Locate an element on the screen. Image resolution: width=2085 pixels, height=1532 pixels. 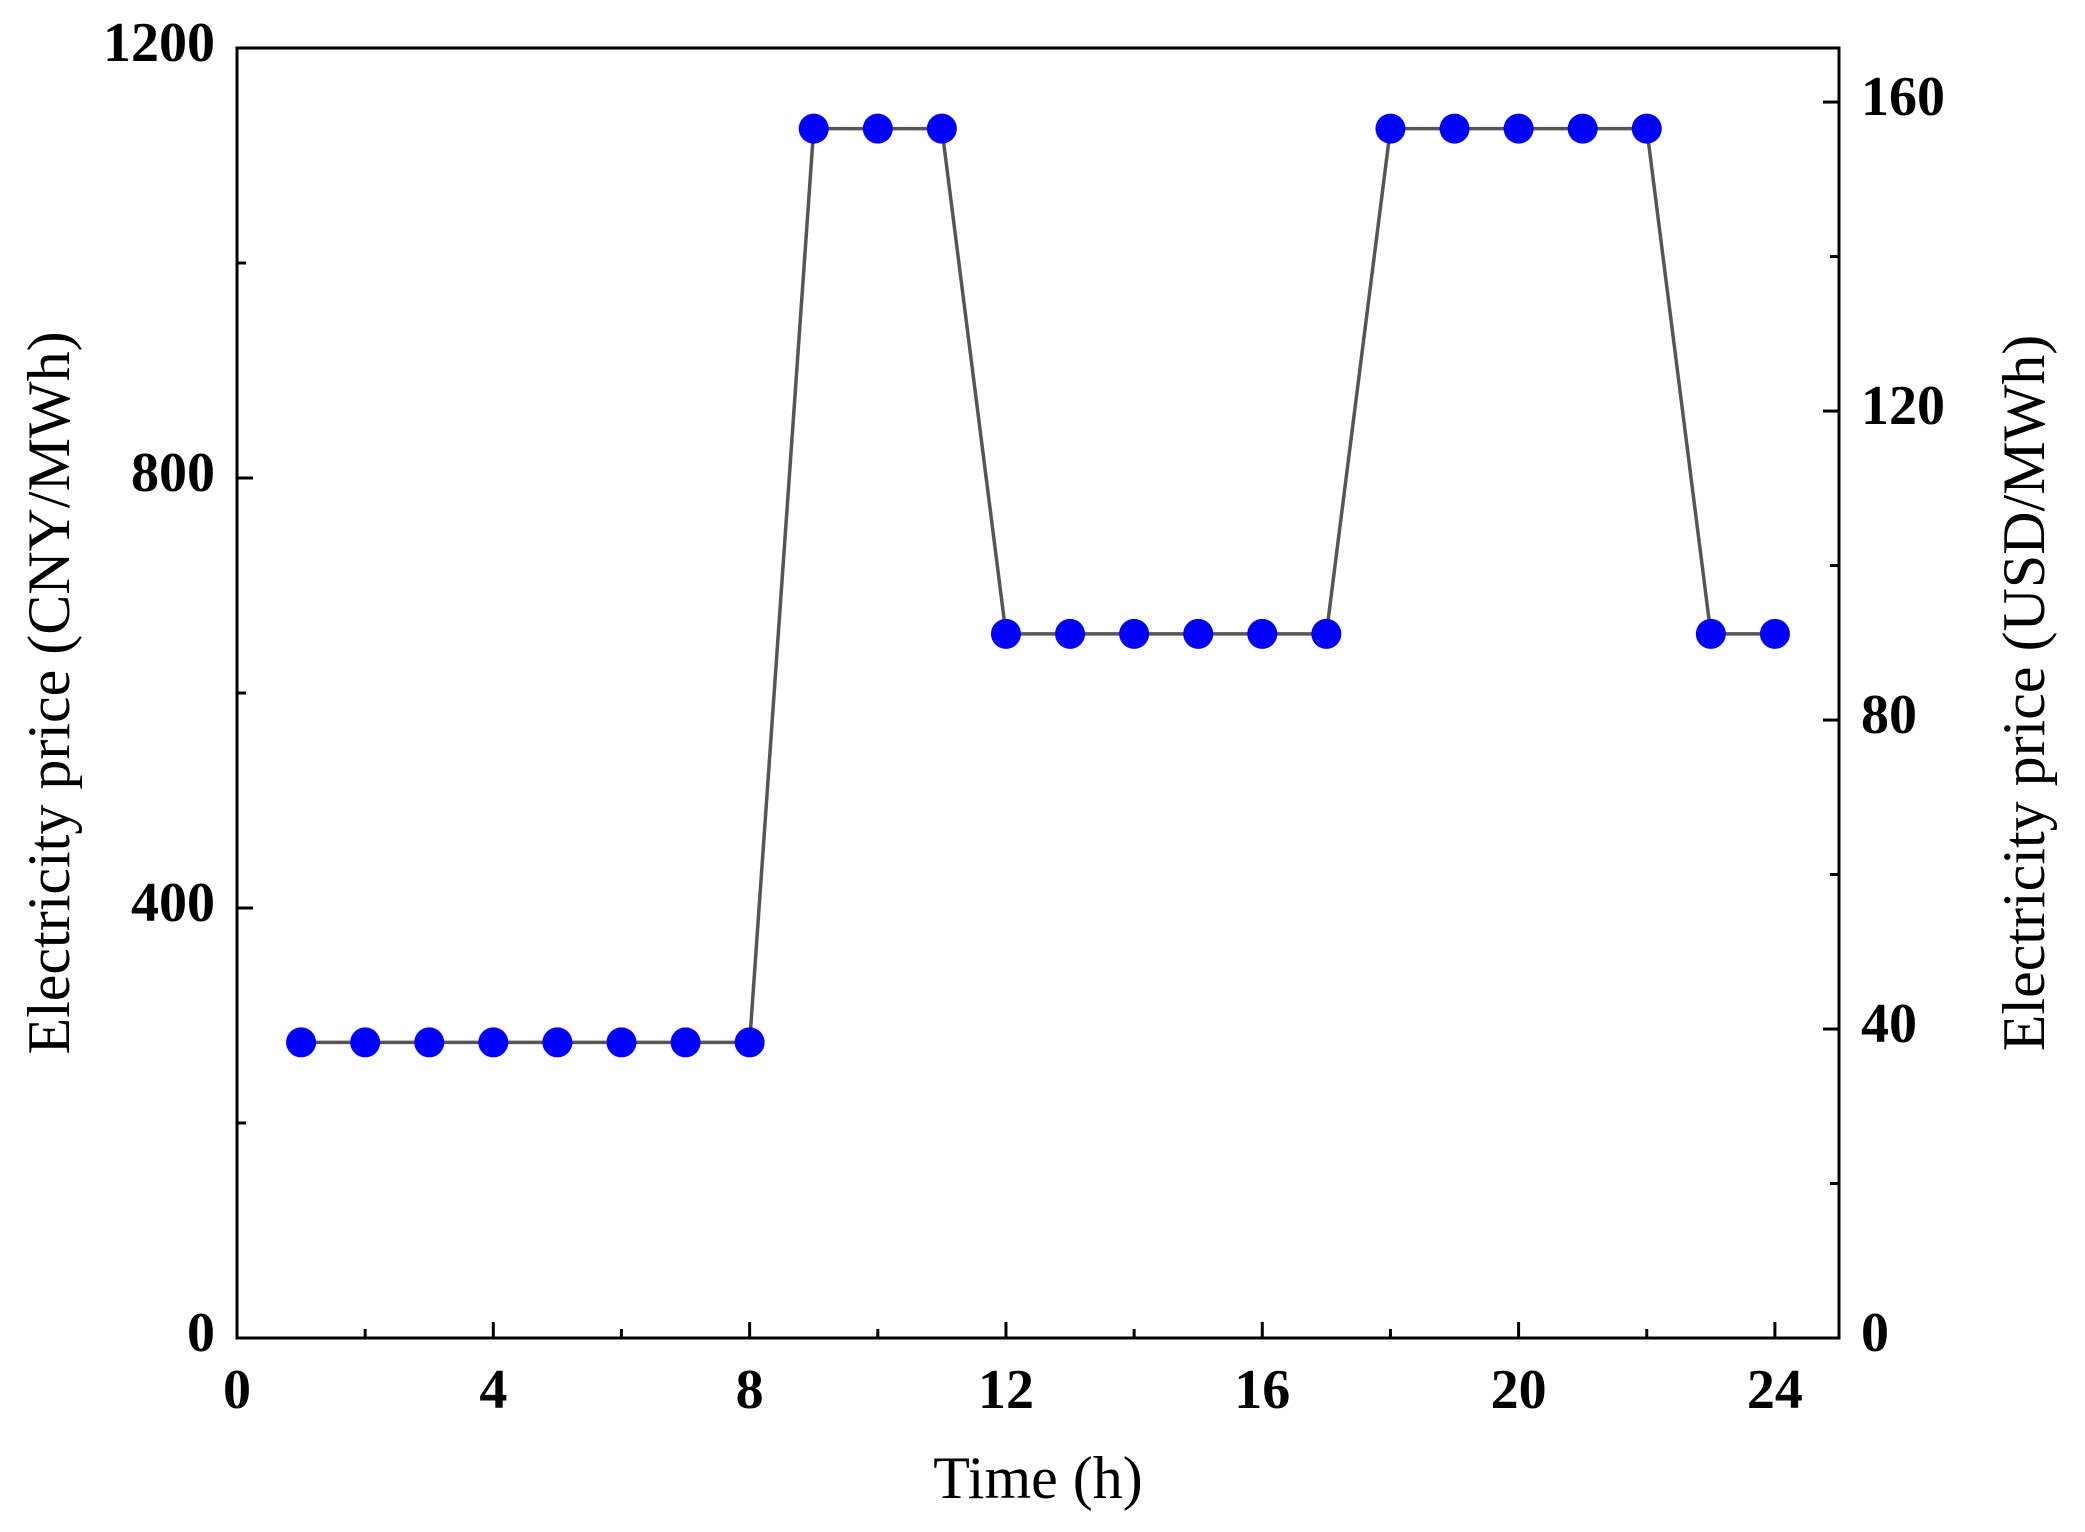
y2-tick-label: 120 is located at coordinates (1903, 406).